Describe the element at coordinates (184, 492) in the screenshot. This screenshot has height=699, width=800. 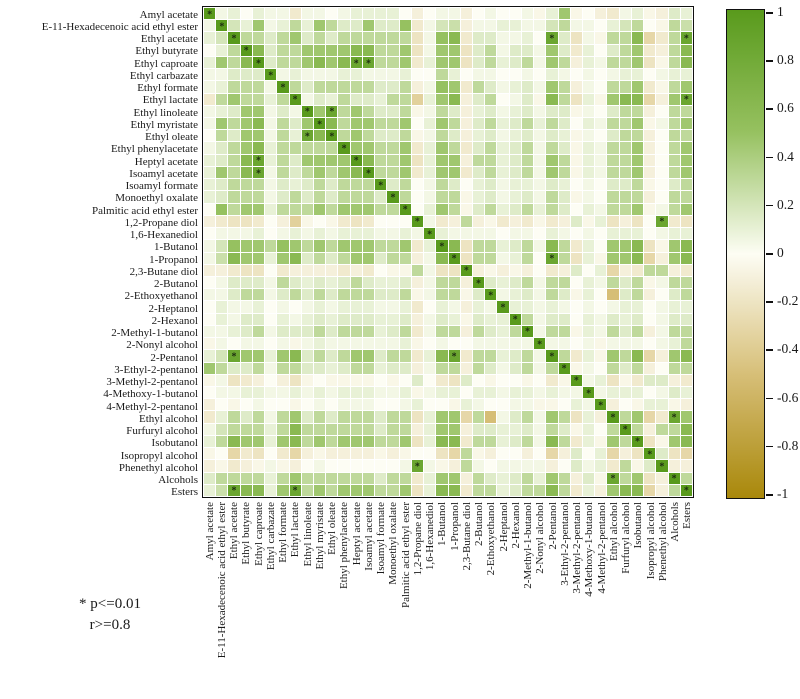
I see `row-label: Esters` at that location.